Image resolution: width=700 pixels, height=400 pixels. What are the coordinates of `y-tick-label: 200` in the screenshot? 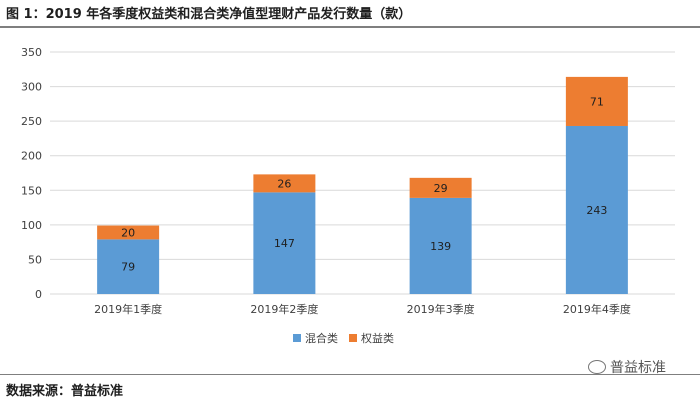 It's located at (31, 156).